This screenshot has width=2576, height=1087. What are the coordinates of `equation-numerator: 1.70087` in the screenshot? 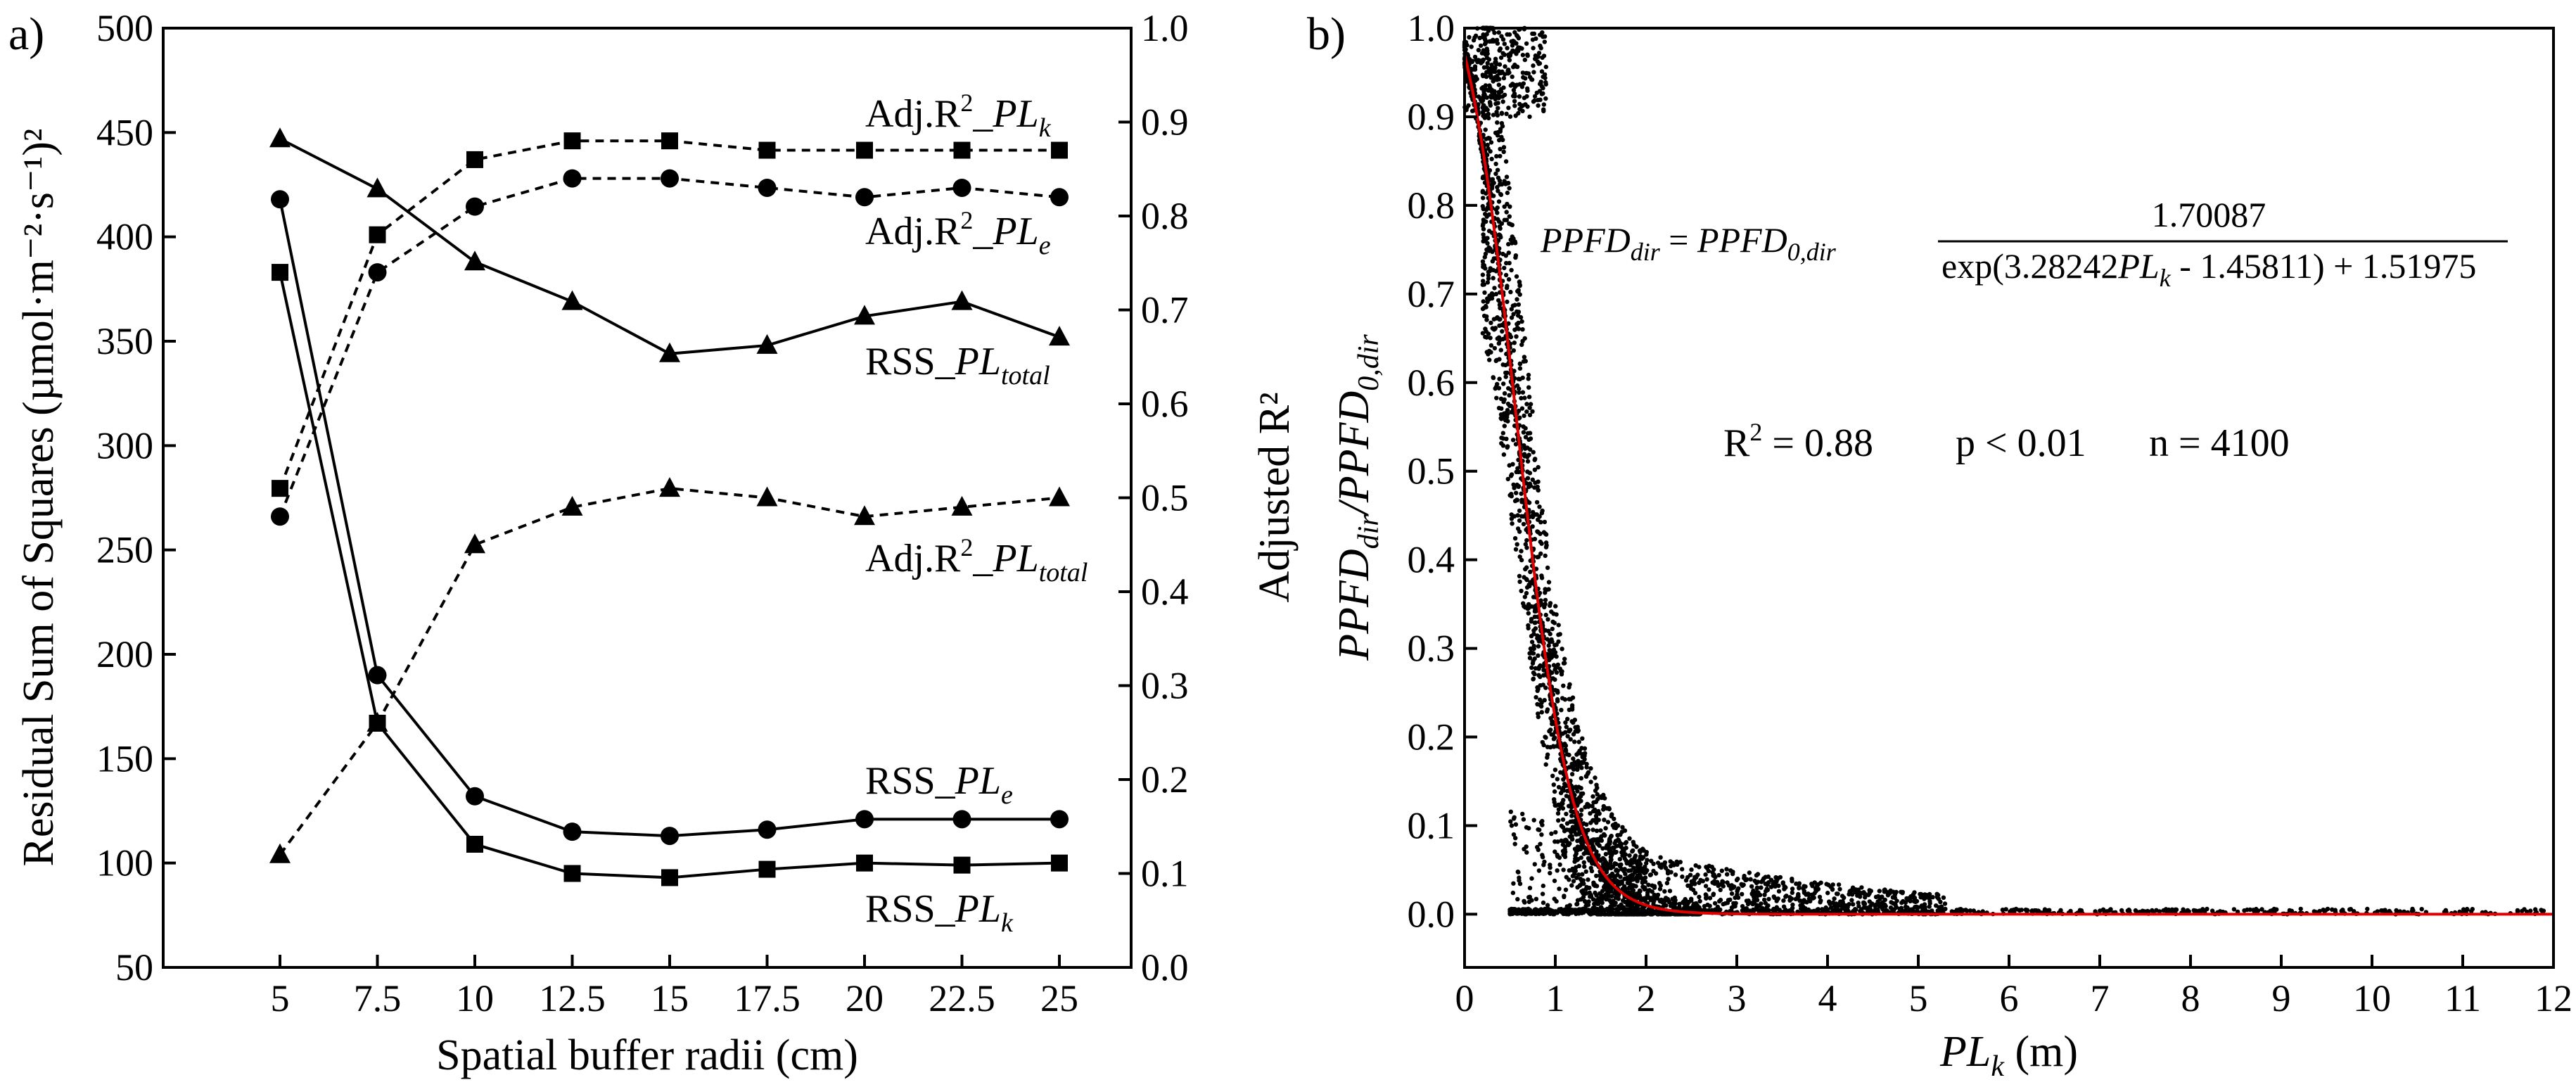 It's located at (2209, 214).